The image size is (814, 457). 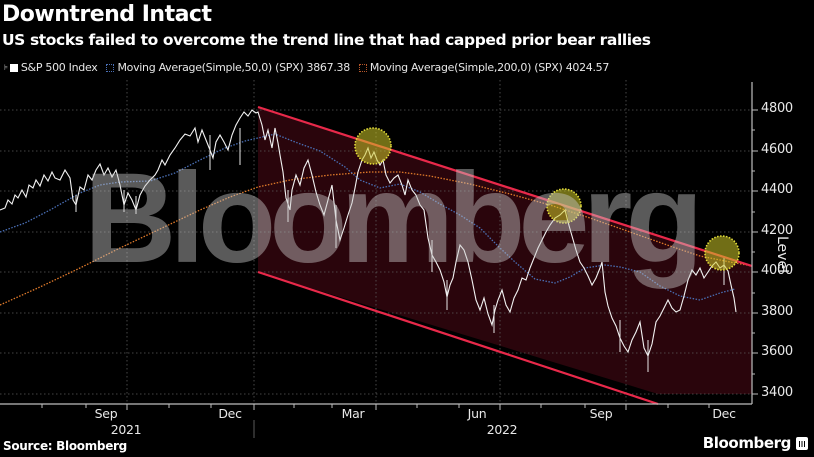 What do you see at coordinates (375, 407) in the screenshot?
I see `x-axis-ticks` at bounding box center [375, 407].